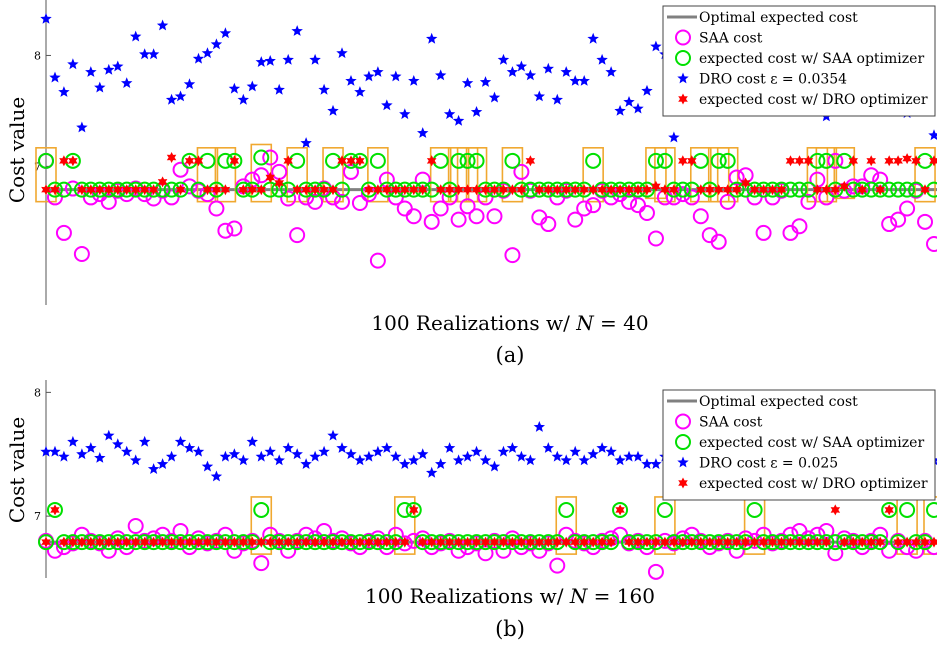  I want to click on panel-caption: (a), so click(510, 355).